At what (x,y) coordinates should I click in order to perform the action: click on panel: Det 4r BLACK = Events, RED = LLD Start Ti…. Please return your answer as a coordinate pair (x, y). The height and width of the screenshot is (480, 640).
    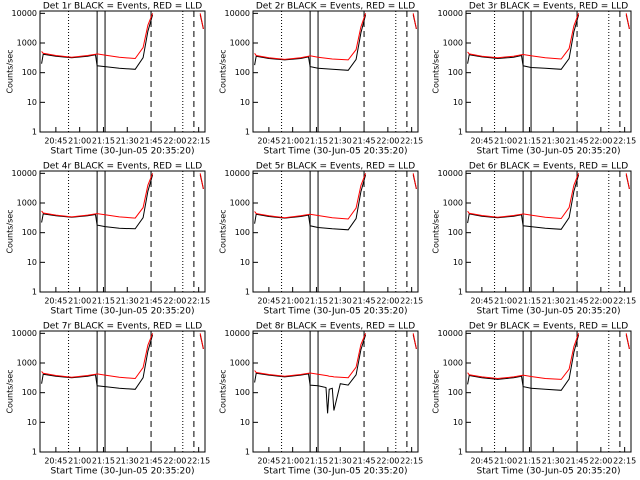
    Looking at the image, I should click on (108, 239).